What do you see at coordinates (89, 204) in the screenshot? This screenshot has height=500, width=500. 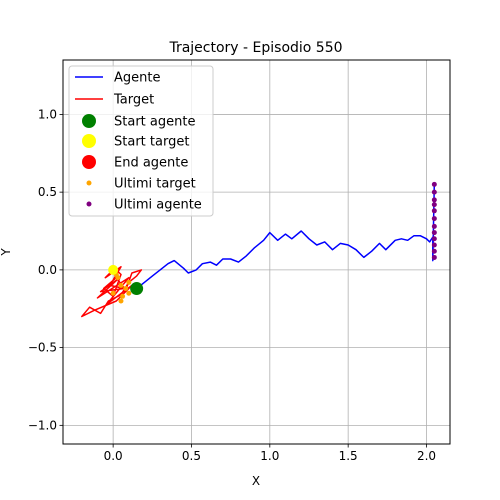 I see `legend-swatch-ultimi-agente` at bounding box center [89, 204].